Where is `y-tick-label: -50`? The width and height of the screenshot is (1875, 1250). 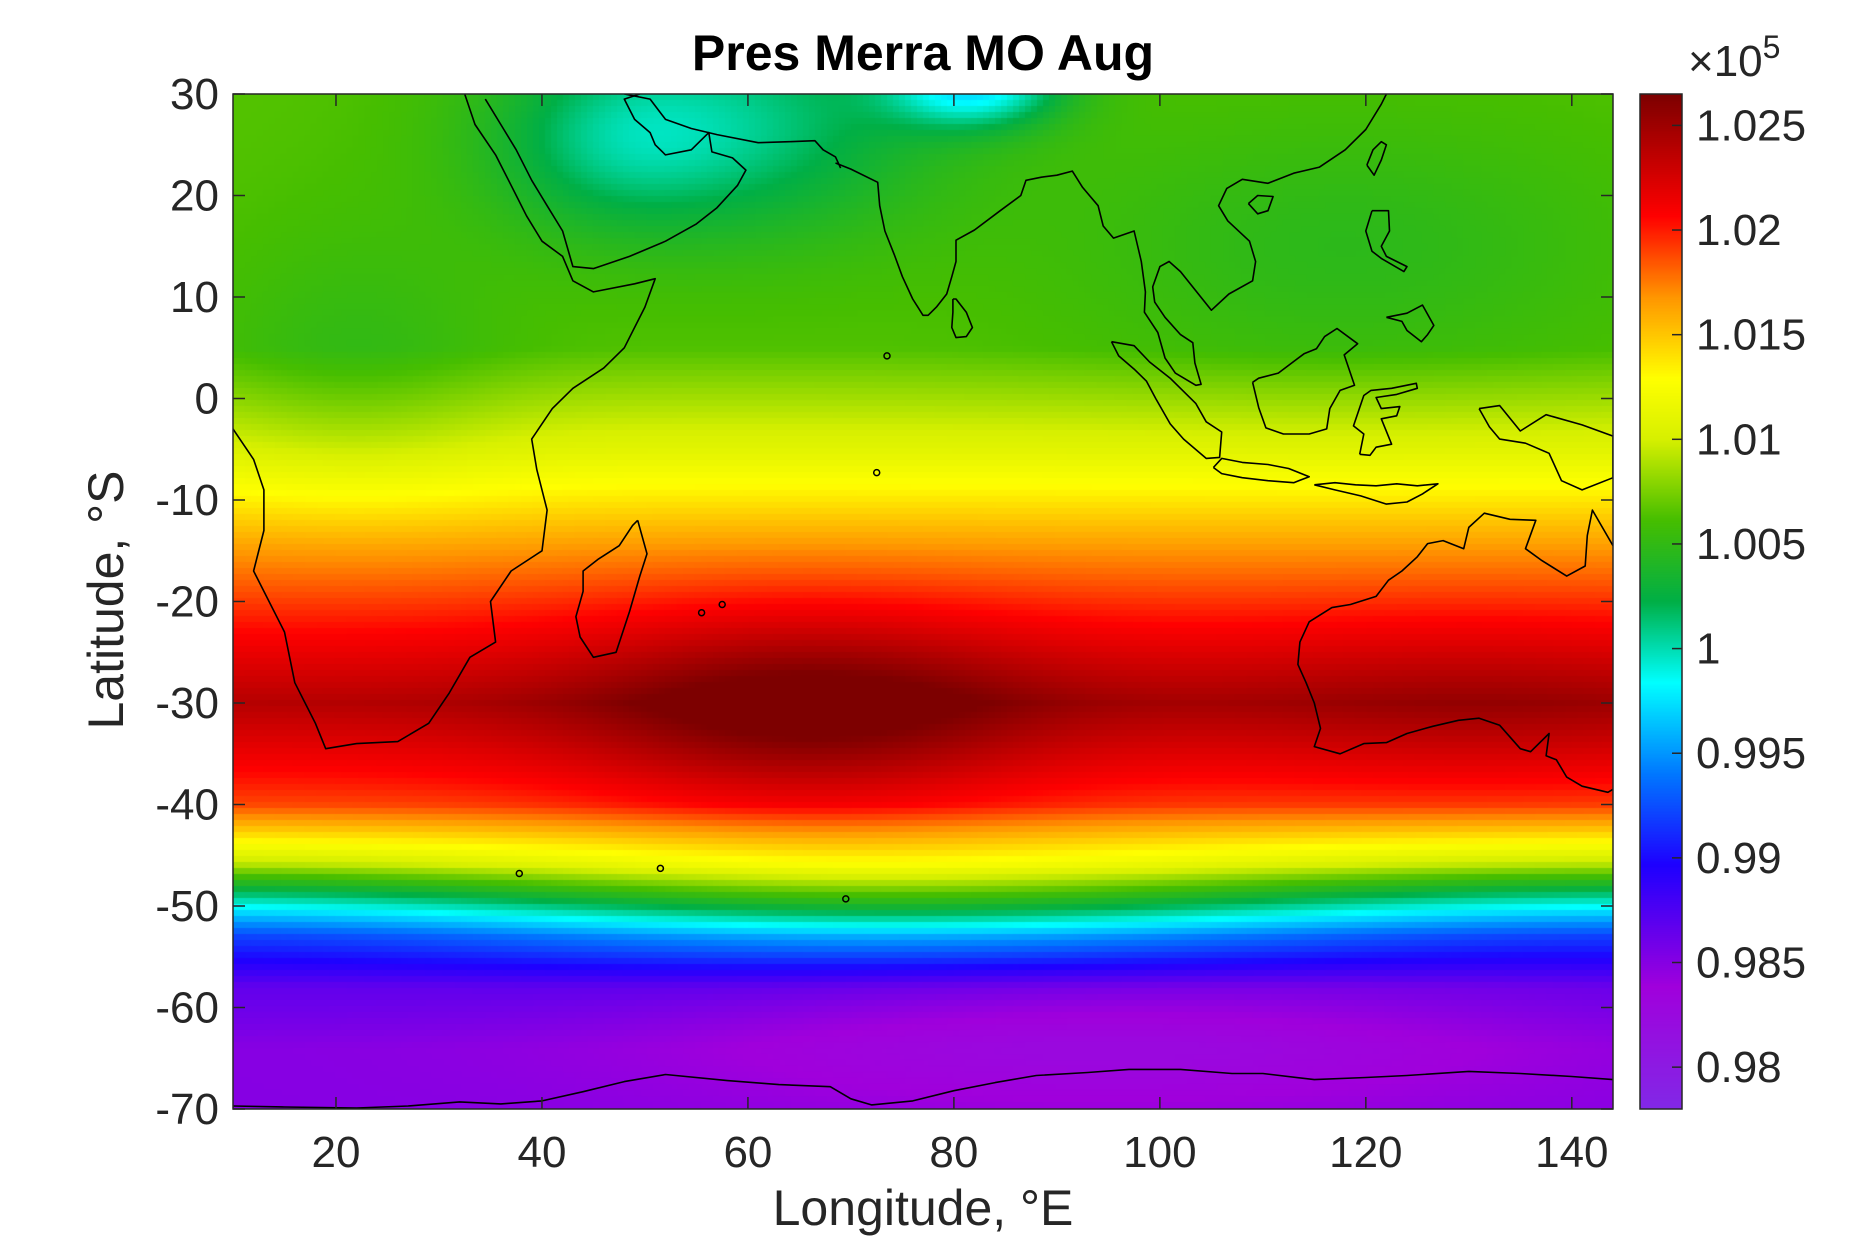 y-tick-label: -50 is located at coordinates (187, 906).